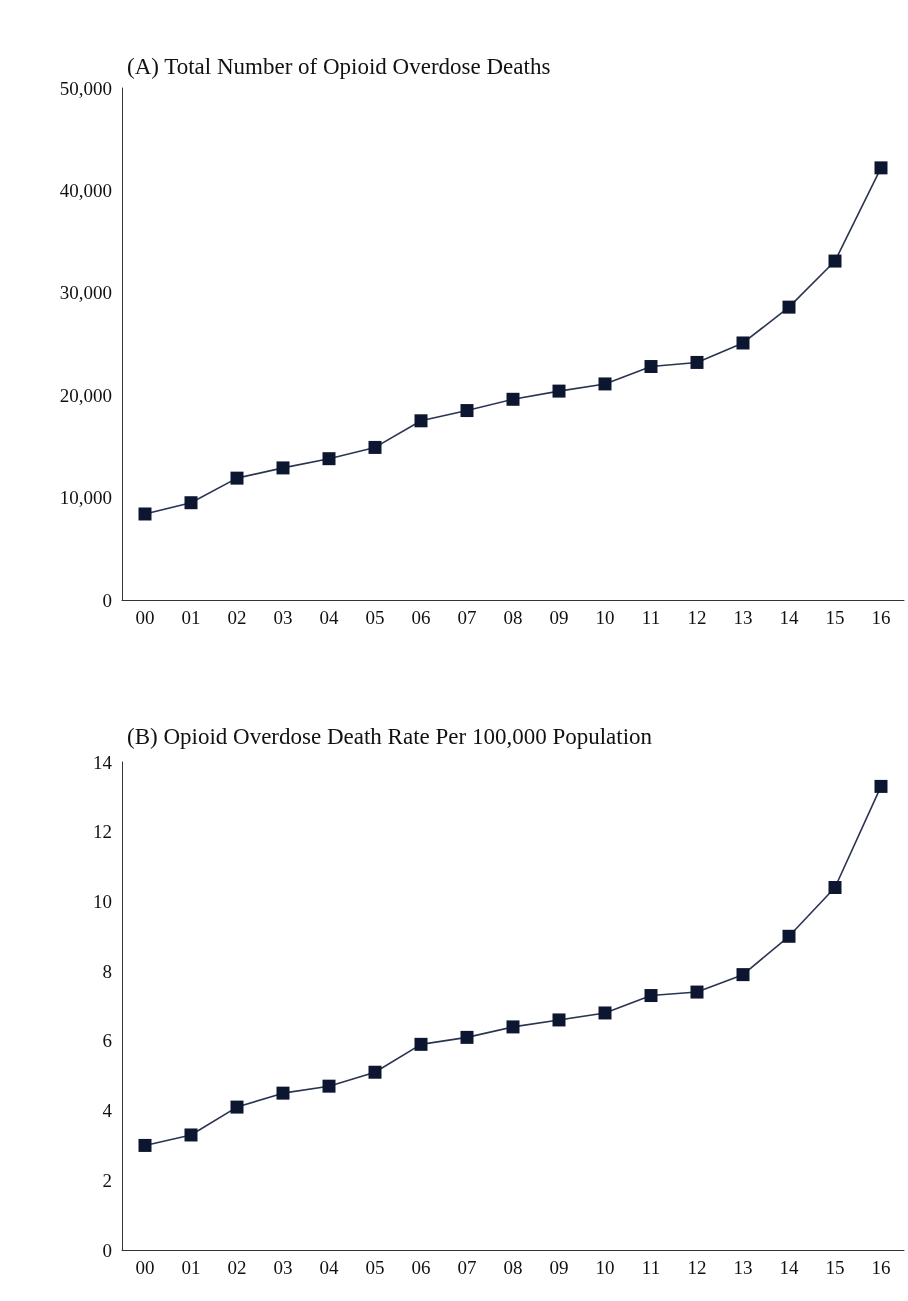 The width and height of the screenshot is (908, 1301). What do you see at coordinates (107, 1180) in the screenshot?
I see `y-tick-label: 2` at bounding box center [107, 1180].